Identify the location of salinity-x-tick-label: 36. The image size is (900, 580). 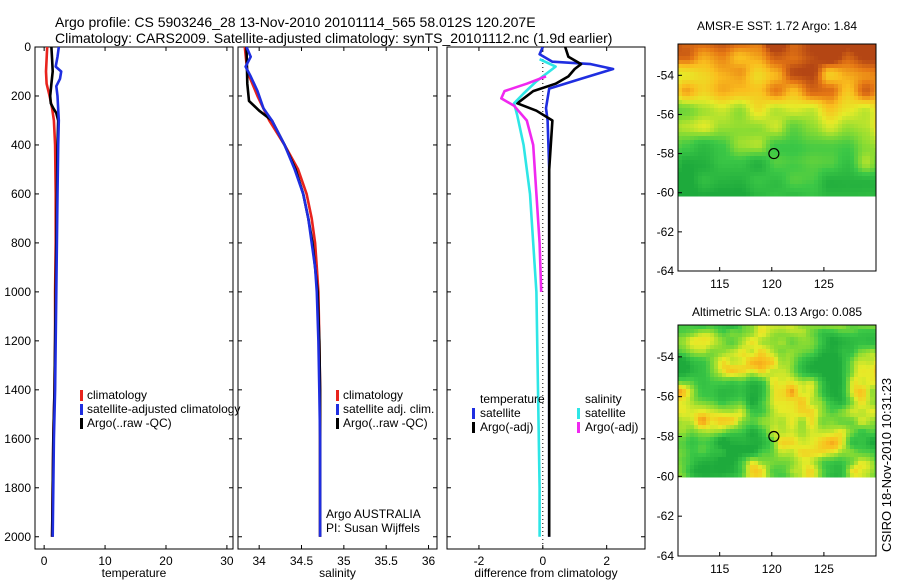
(429, 561).